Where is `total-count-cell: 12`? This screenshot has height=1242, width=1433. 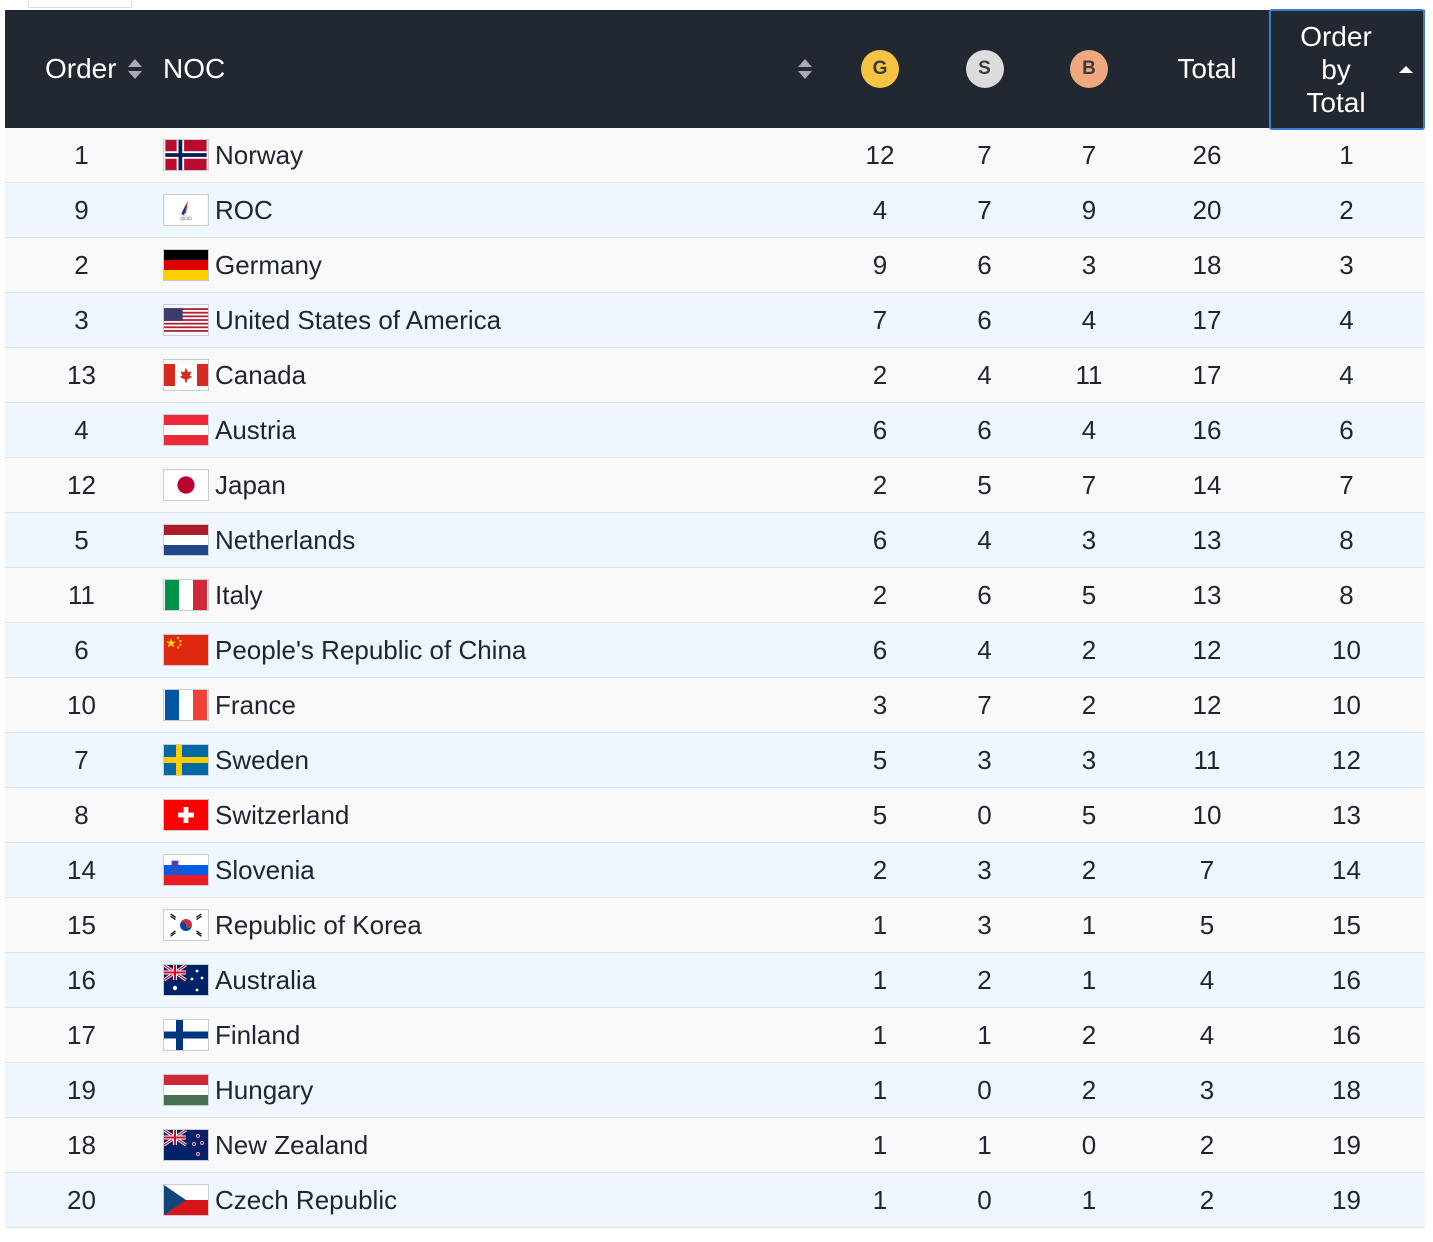
total-count-cell: 12 is located at coordinates (1207, 650).